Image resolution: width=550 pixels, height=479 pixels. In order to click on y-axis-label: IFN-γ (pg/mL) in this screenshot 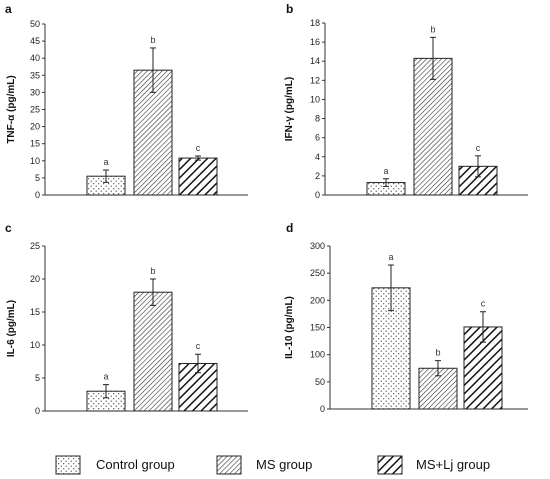, I will do `click(289, 109)`.